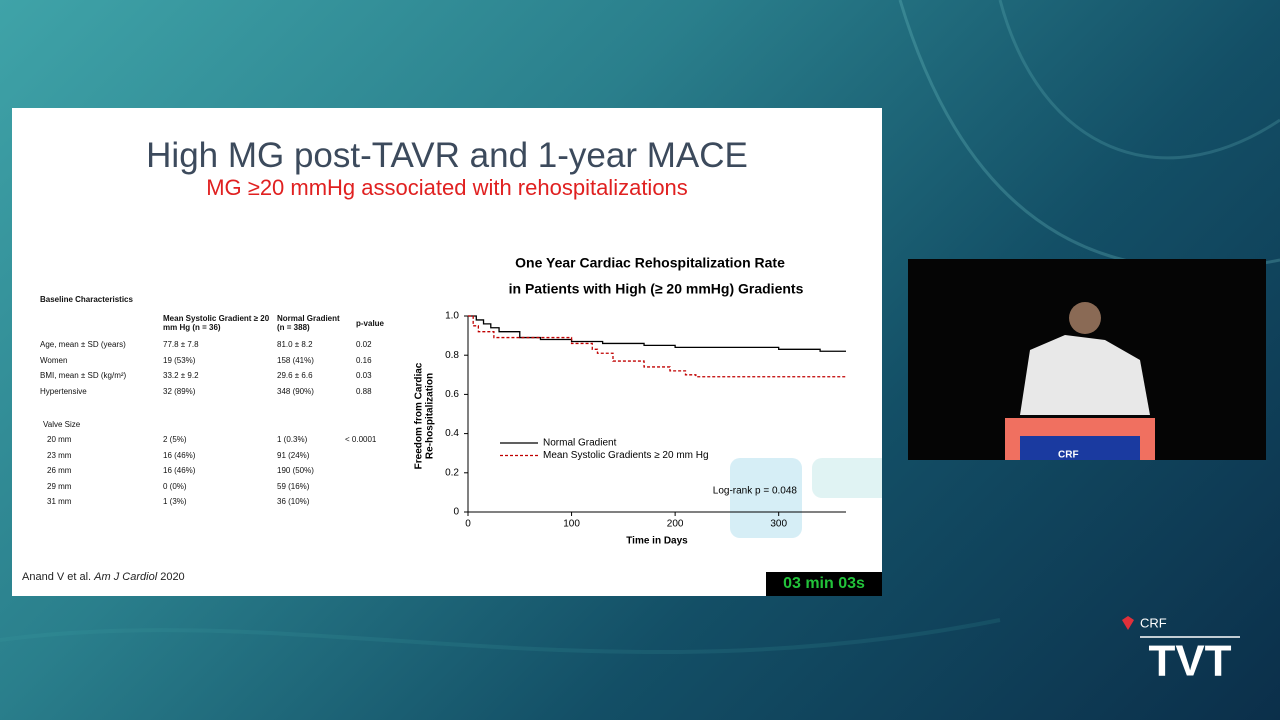 The height and width of the screenshot is (720, 1280). What do you see at coordinates (126, 577) in the screenshot?
I see `citation-journal: Am J Cardiol` at bounding box center [126, 577].